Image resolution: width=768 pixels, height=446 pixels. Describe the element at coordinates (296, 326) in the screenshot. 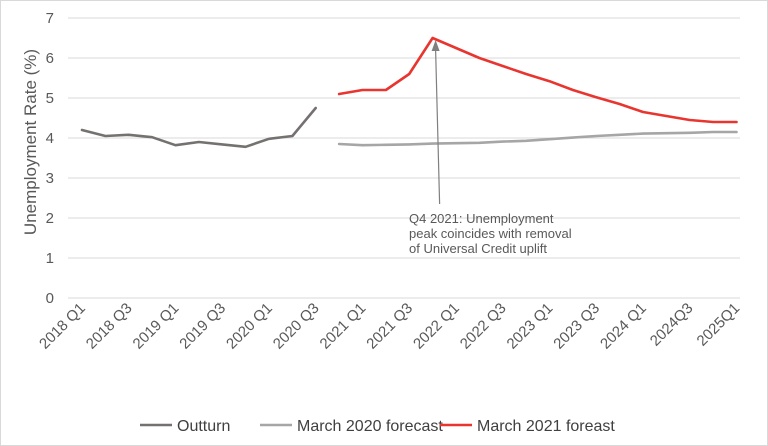

I see `x-tick-label: 2020 Q3` at that location.